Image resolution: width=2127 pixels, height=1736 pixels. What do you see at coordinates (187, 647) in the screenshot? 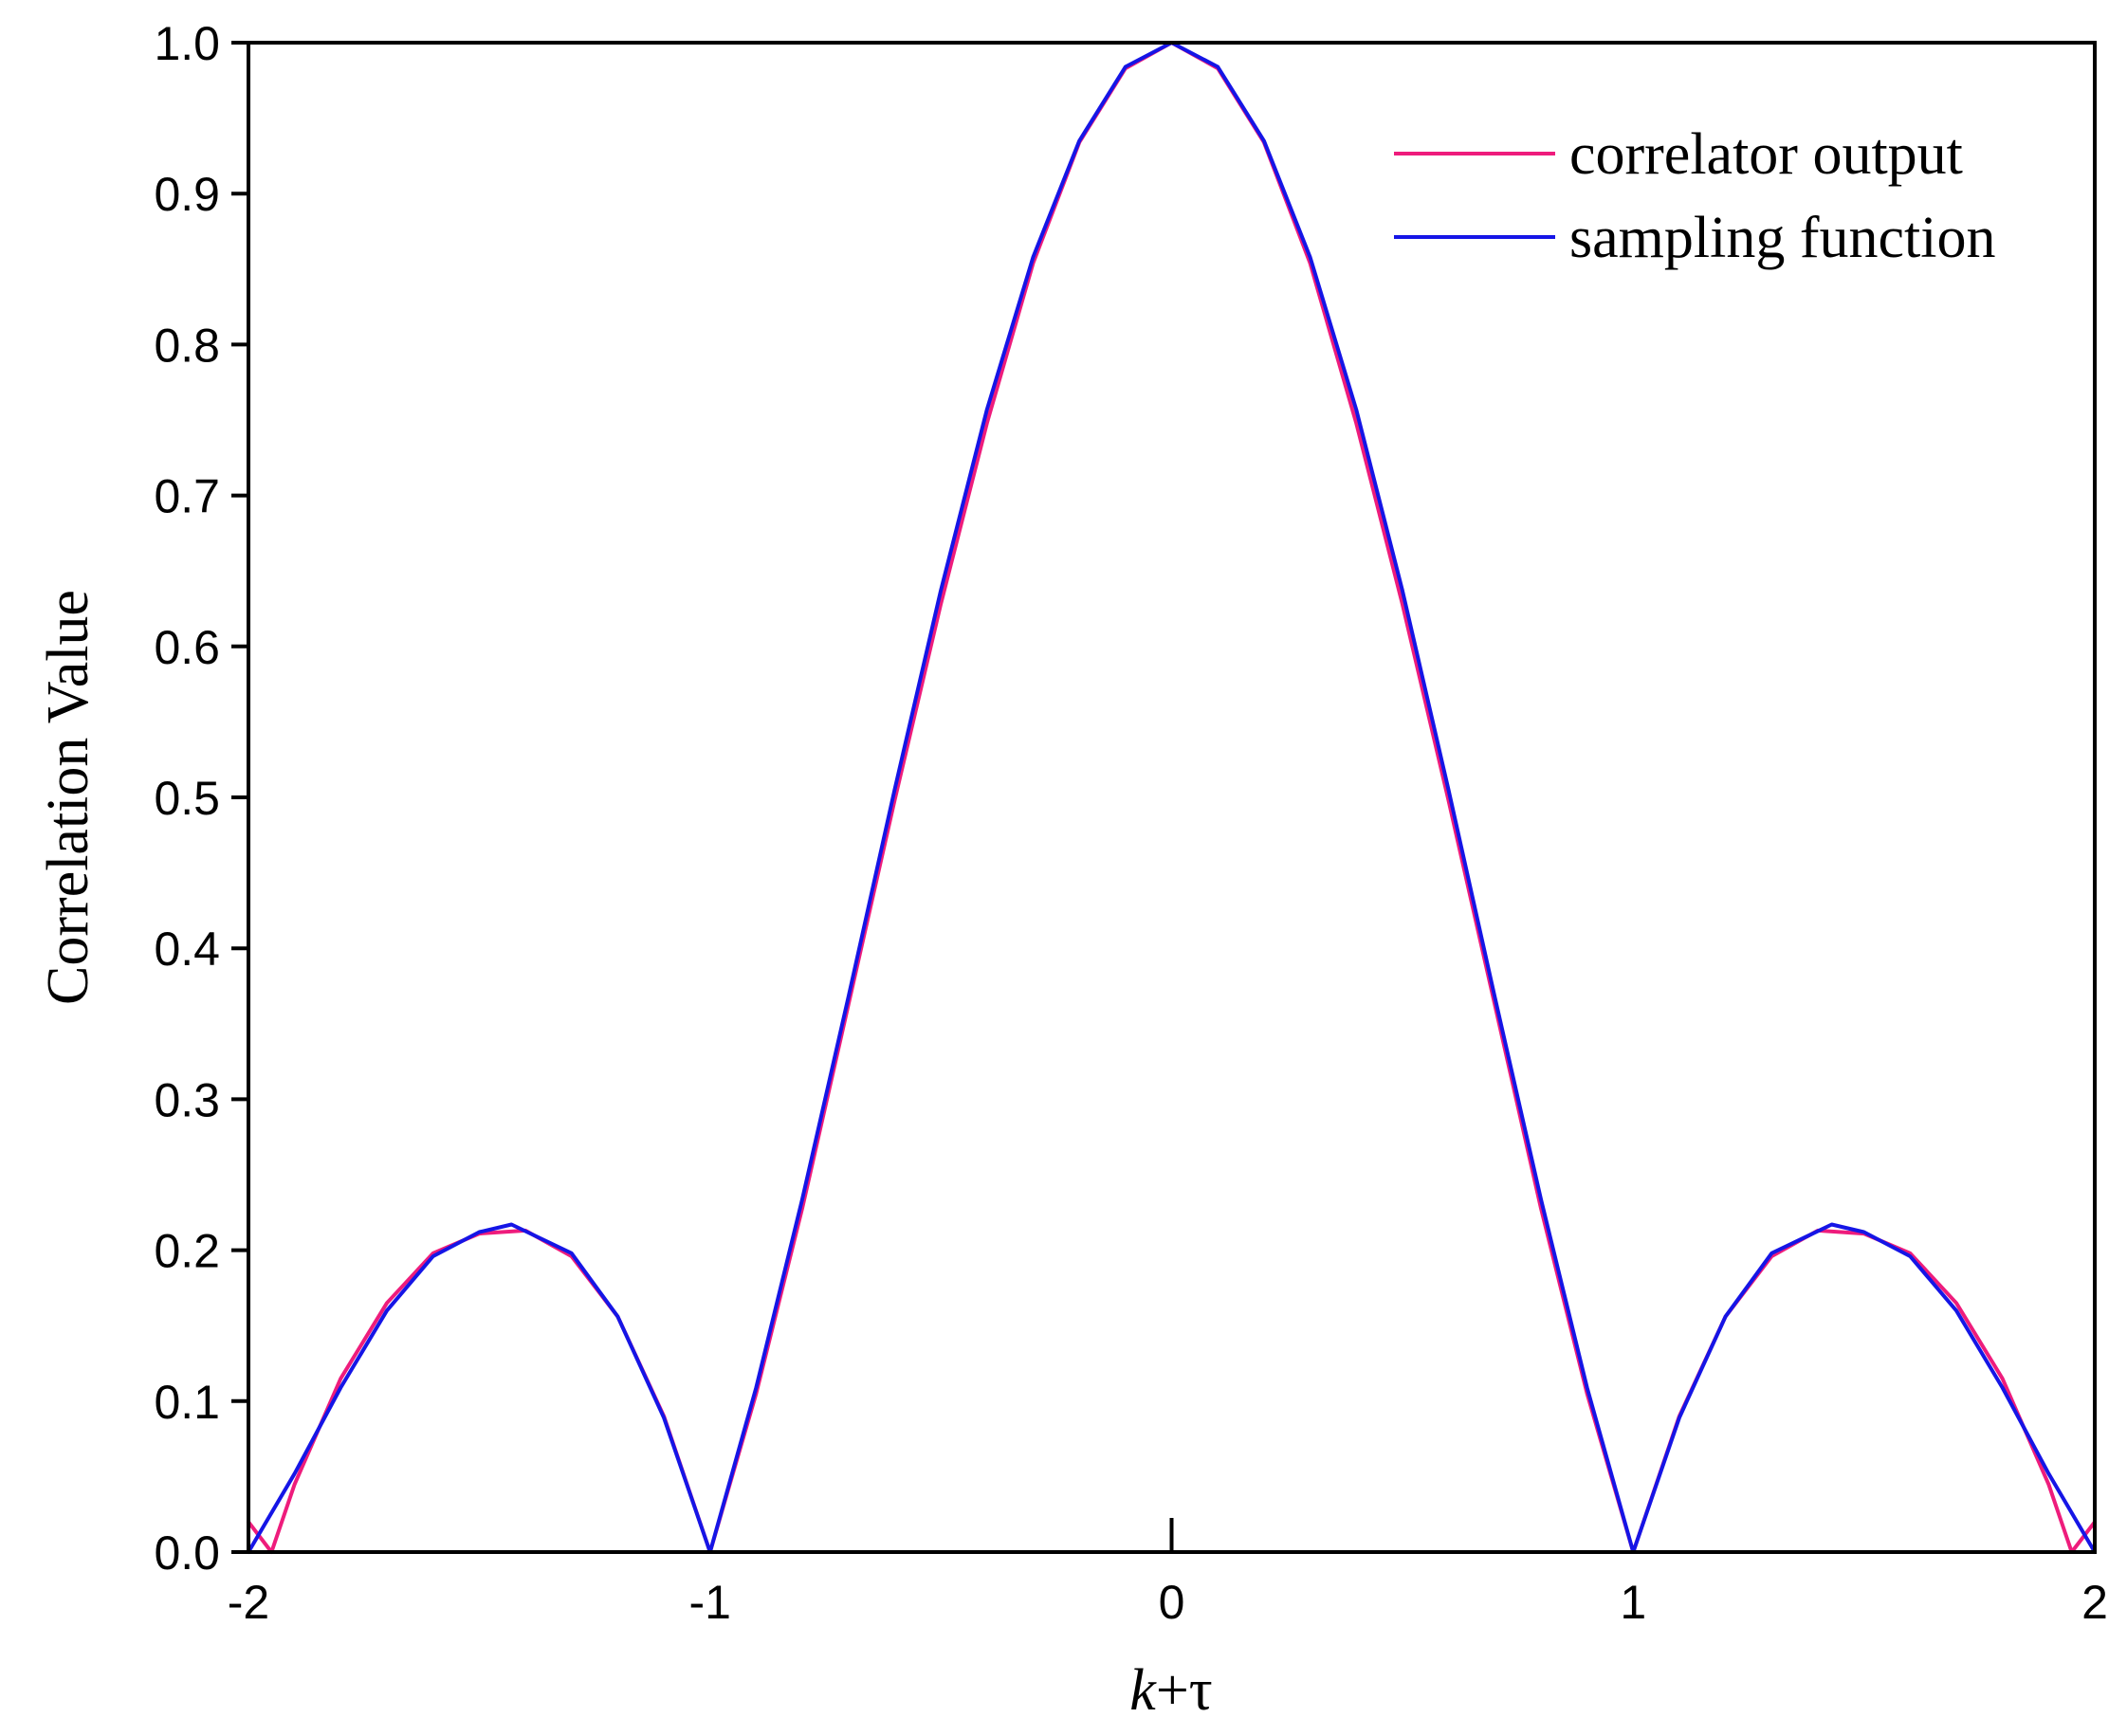
I see `y-tick-label: 0.6` at bounding box center [187, 647].